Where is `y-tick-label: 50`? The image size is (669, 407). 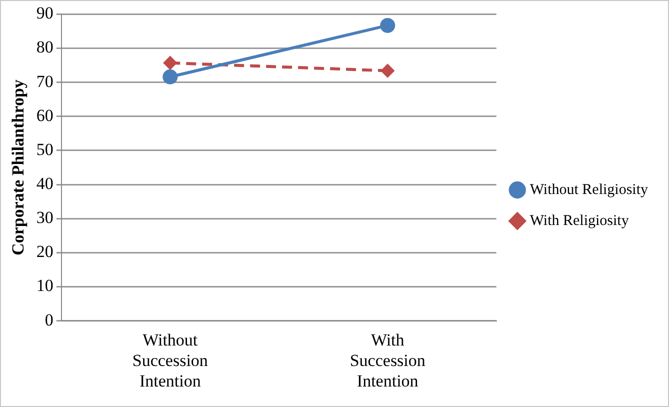 y-tick-label: 50 is located at coordinates (45, 149).